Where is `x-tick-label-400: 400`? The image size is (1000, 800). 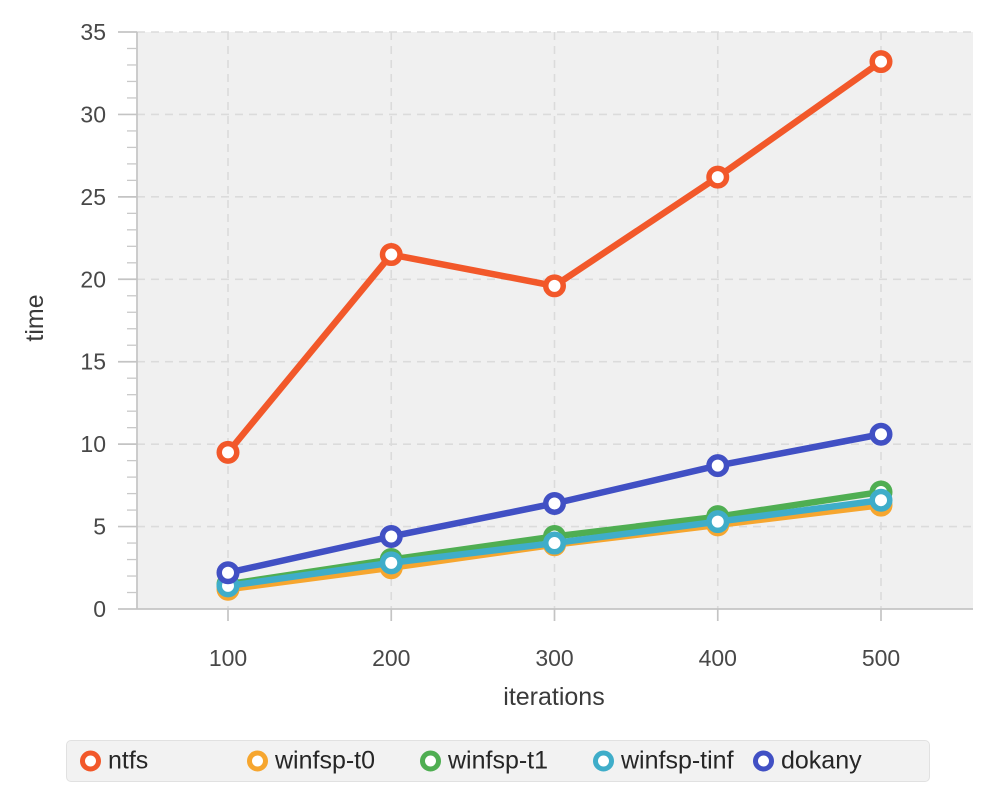
x-tick-label-400: 400 is located at coordinates (718, 658).